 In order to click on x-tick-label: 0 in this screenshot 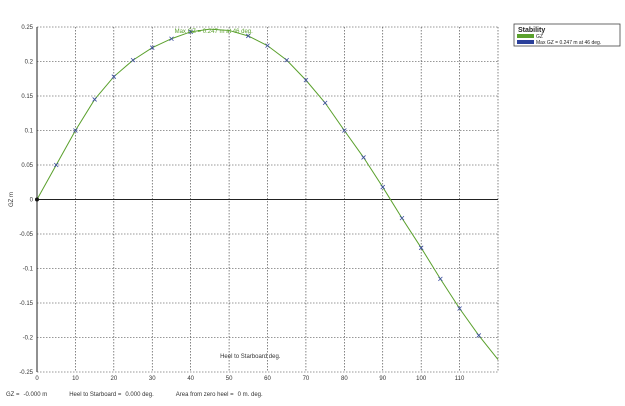, I will do `click(37, 379)`.